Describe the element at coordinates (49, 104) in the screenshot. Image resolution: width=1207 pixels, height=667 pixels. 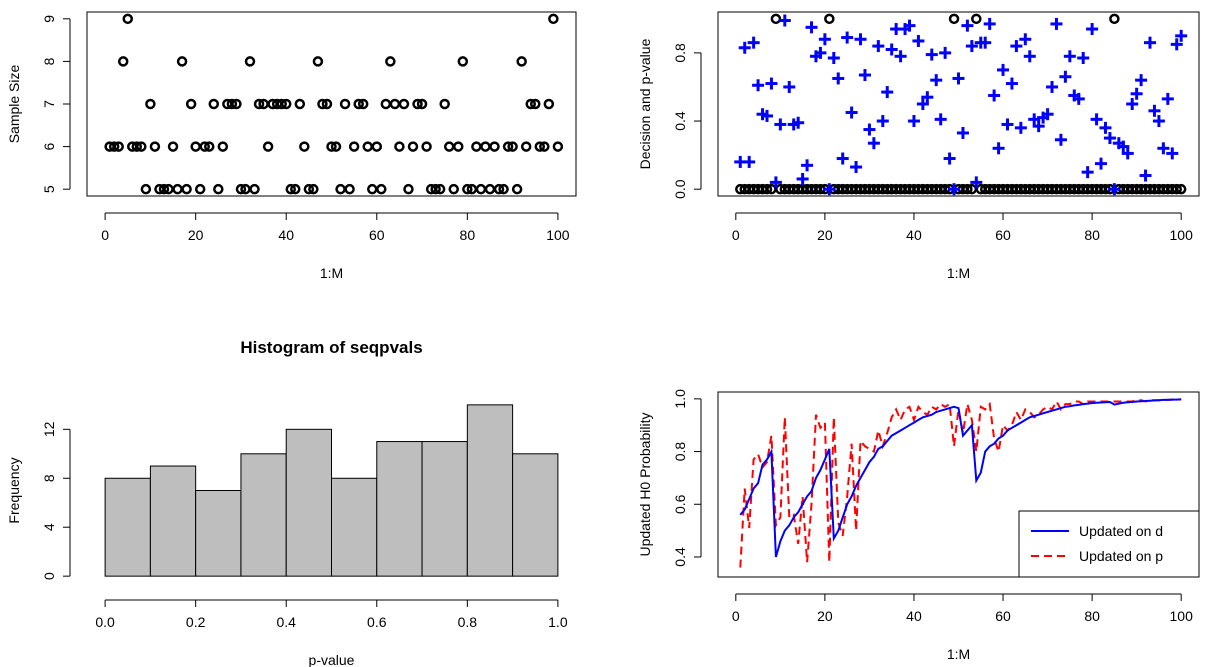
I see `y-tick-label: 7` at that location.